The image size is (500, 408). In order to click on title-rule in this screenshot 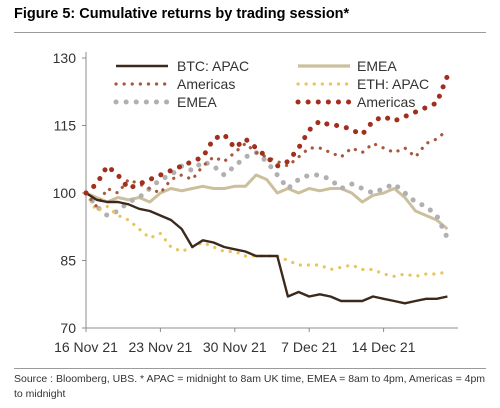, I will do `click(250, 32)`.